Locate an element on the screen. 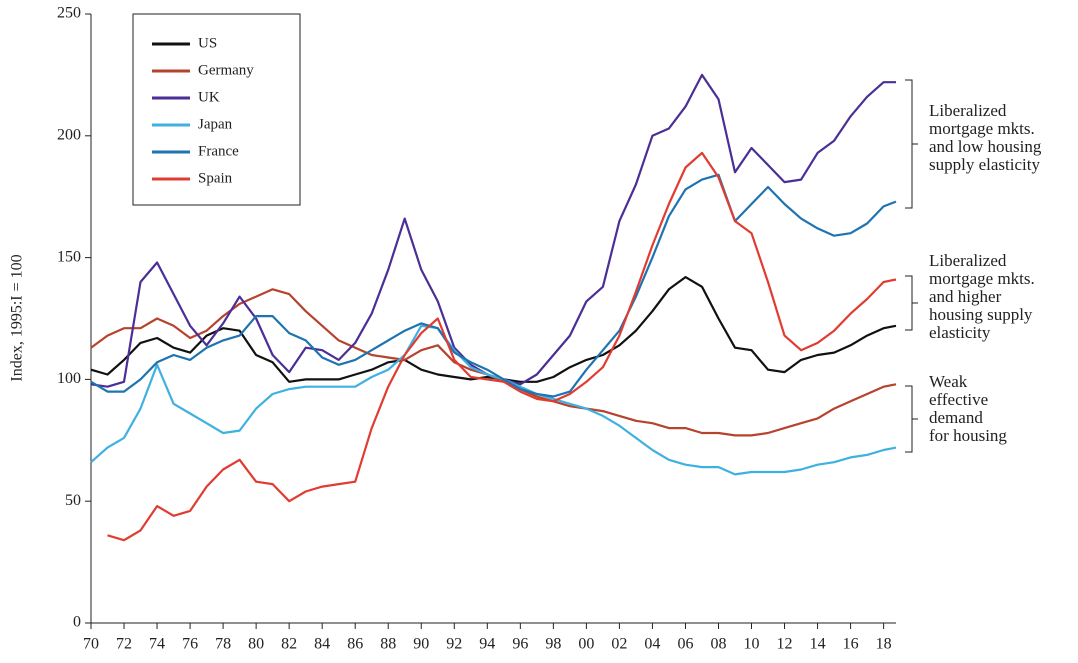  x-tick-label: 92 is located at coordinates (454, 644).